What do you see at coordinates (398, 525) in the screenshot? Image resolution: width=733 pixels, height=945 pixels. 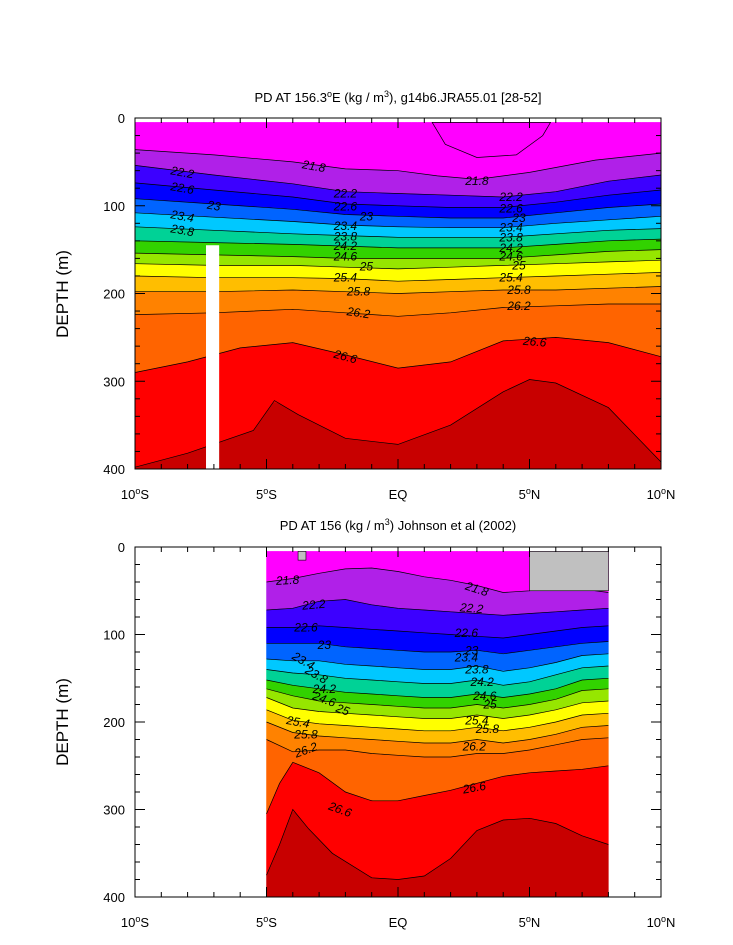 I see `panel-title: PD AT 156 (kg / m3) Johnson et al (2002)` at bounding box center [398, 525].